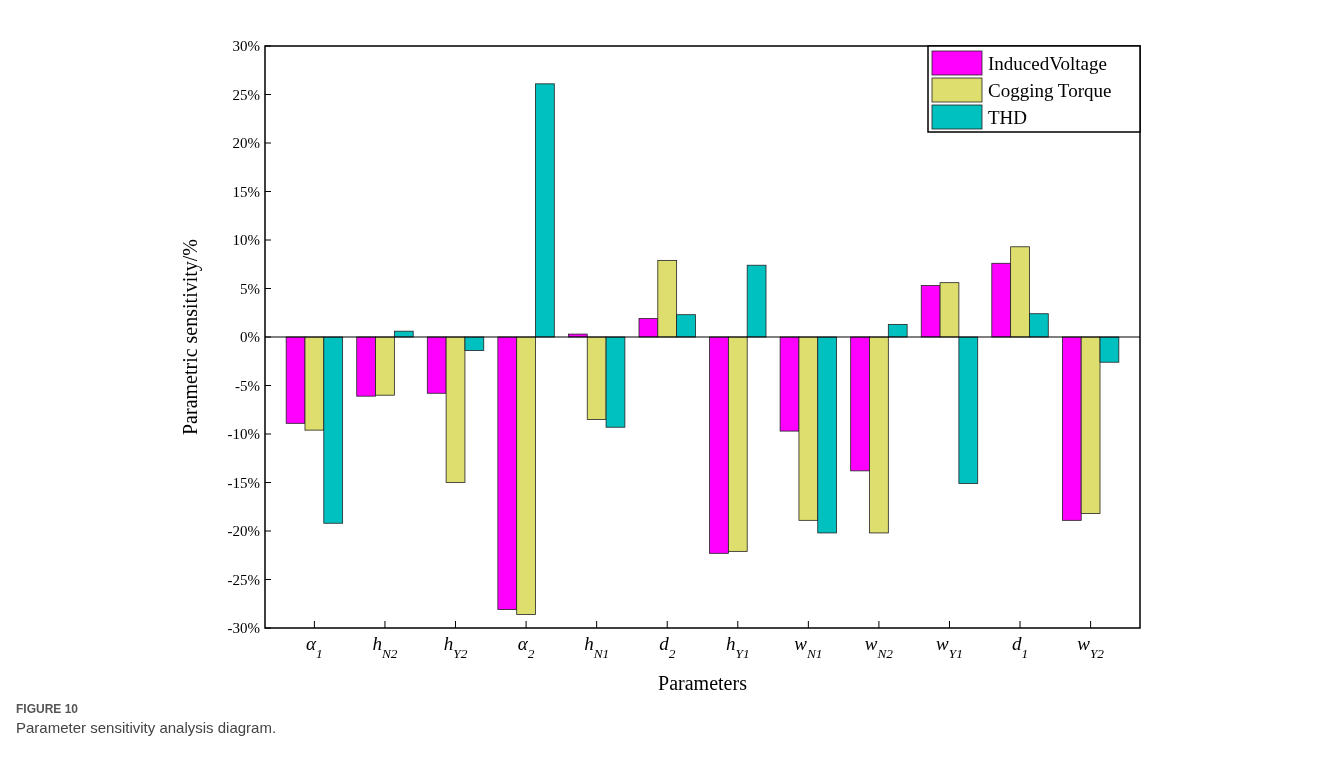 This screenshot has height=780, width=1325. What do you see at coordinates (597, 647) in the screenshot?
I see `x-tick-label: h$_{N1}$` at bounding box center [597, 647].